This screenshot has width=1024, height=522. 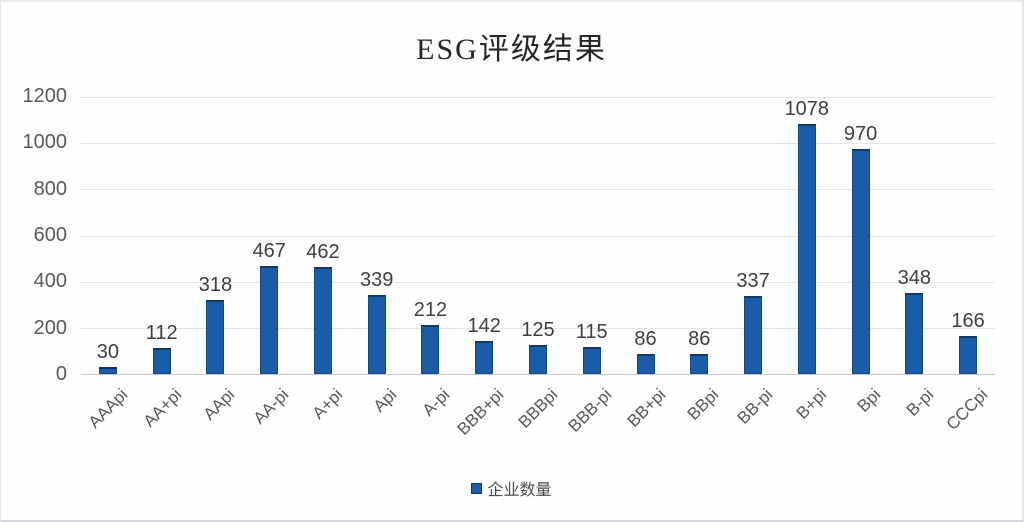 I want to click on bar-value-label: 970, so click(x=860, y=134).